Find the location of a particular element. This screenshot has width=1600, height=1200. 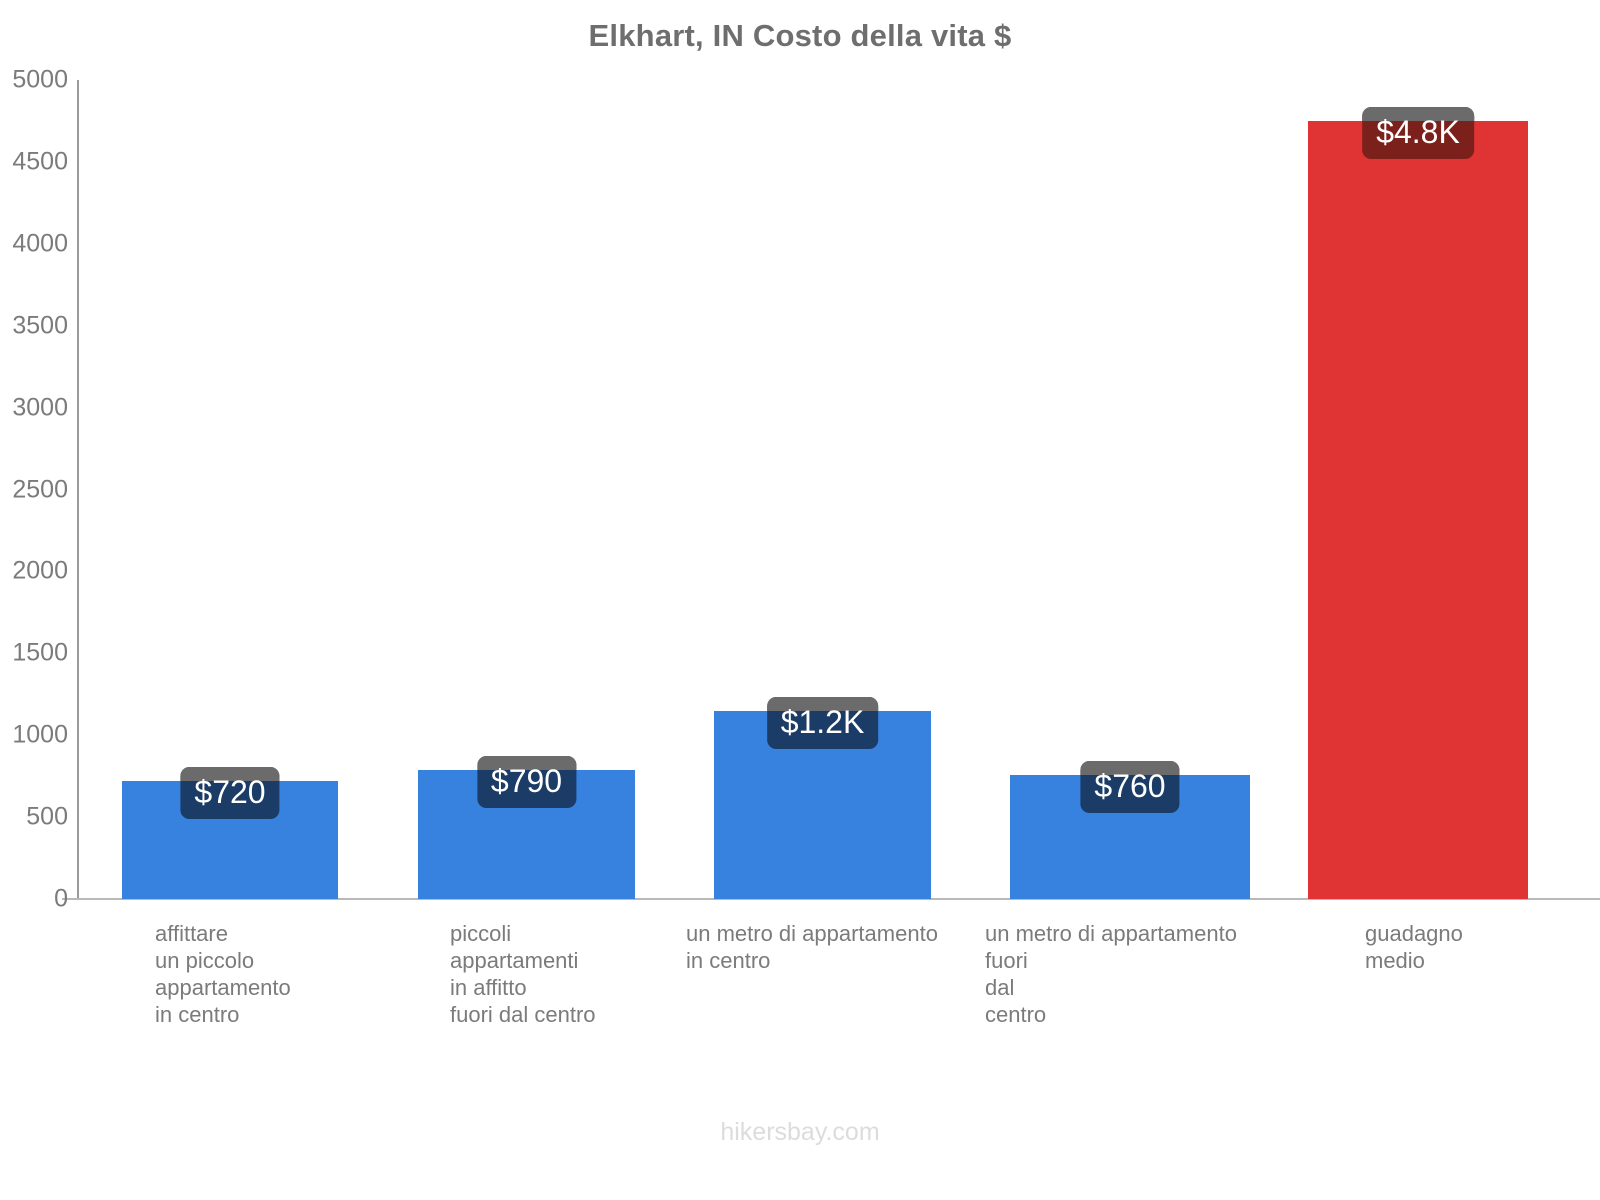

bar-value-label: $790 is located at coordinates (526, 781).